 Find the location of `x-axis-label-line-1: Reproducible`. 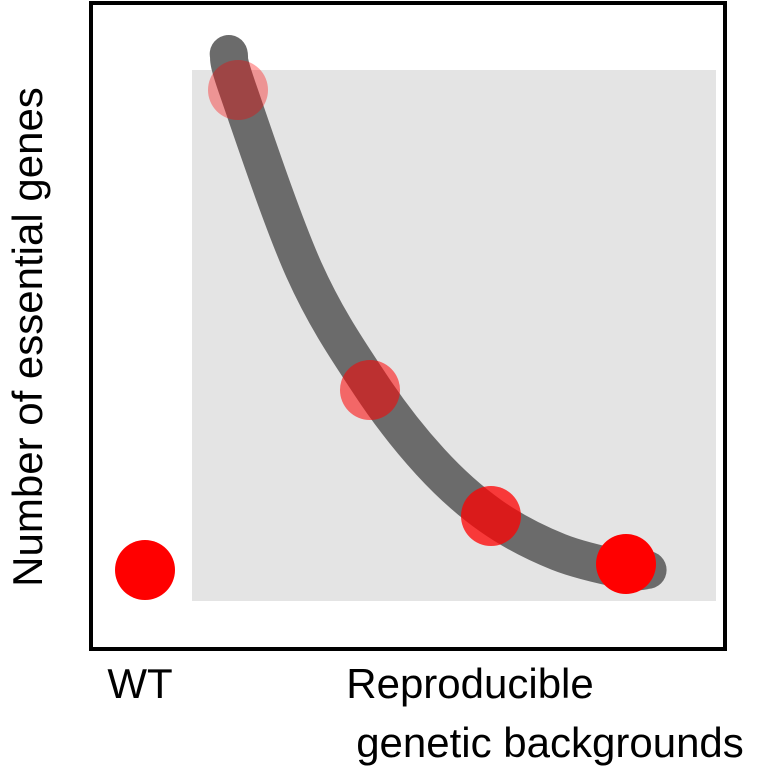

x-axis-label-line-1: Reproducible is located at coordinates (470, 683).